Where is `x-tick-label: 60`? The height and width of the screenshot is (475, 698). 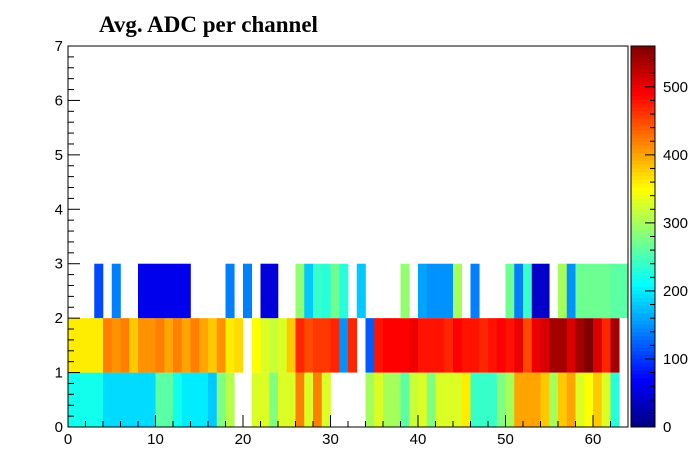 x-tick-label: 60 is located at coordinates (593, 439).